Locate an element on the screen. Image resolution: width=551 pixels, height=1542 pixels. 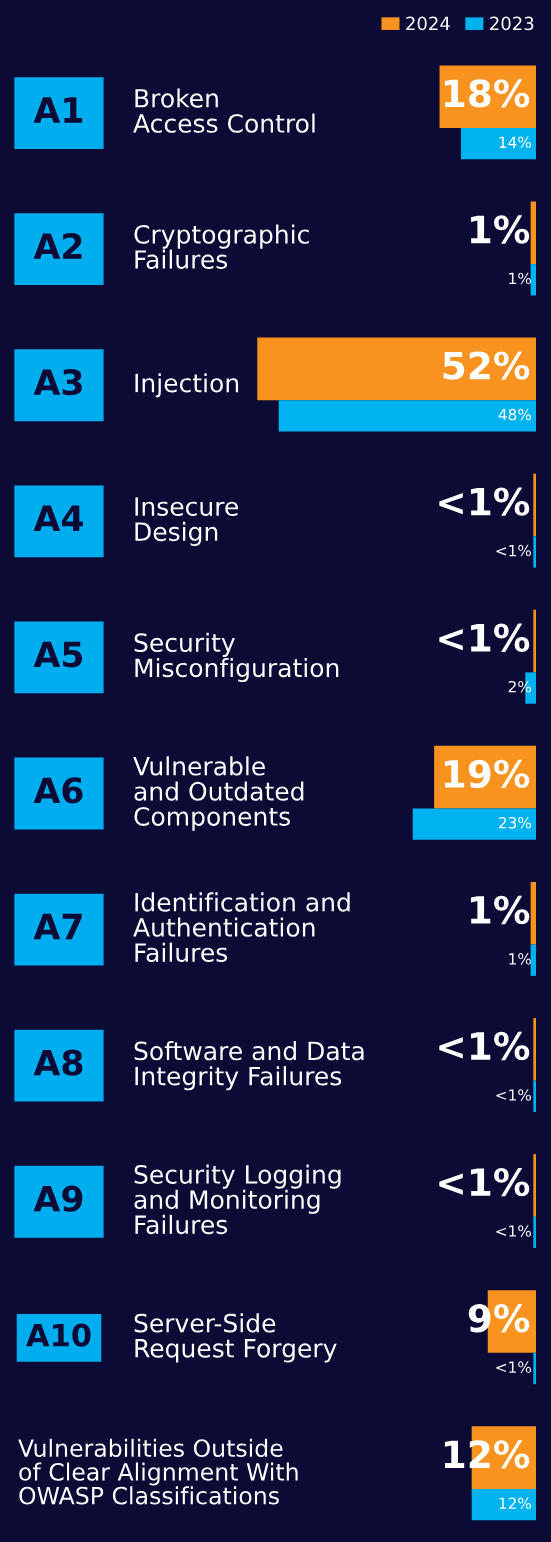
data-label: 12% is located at coordinates (515, 1503).